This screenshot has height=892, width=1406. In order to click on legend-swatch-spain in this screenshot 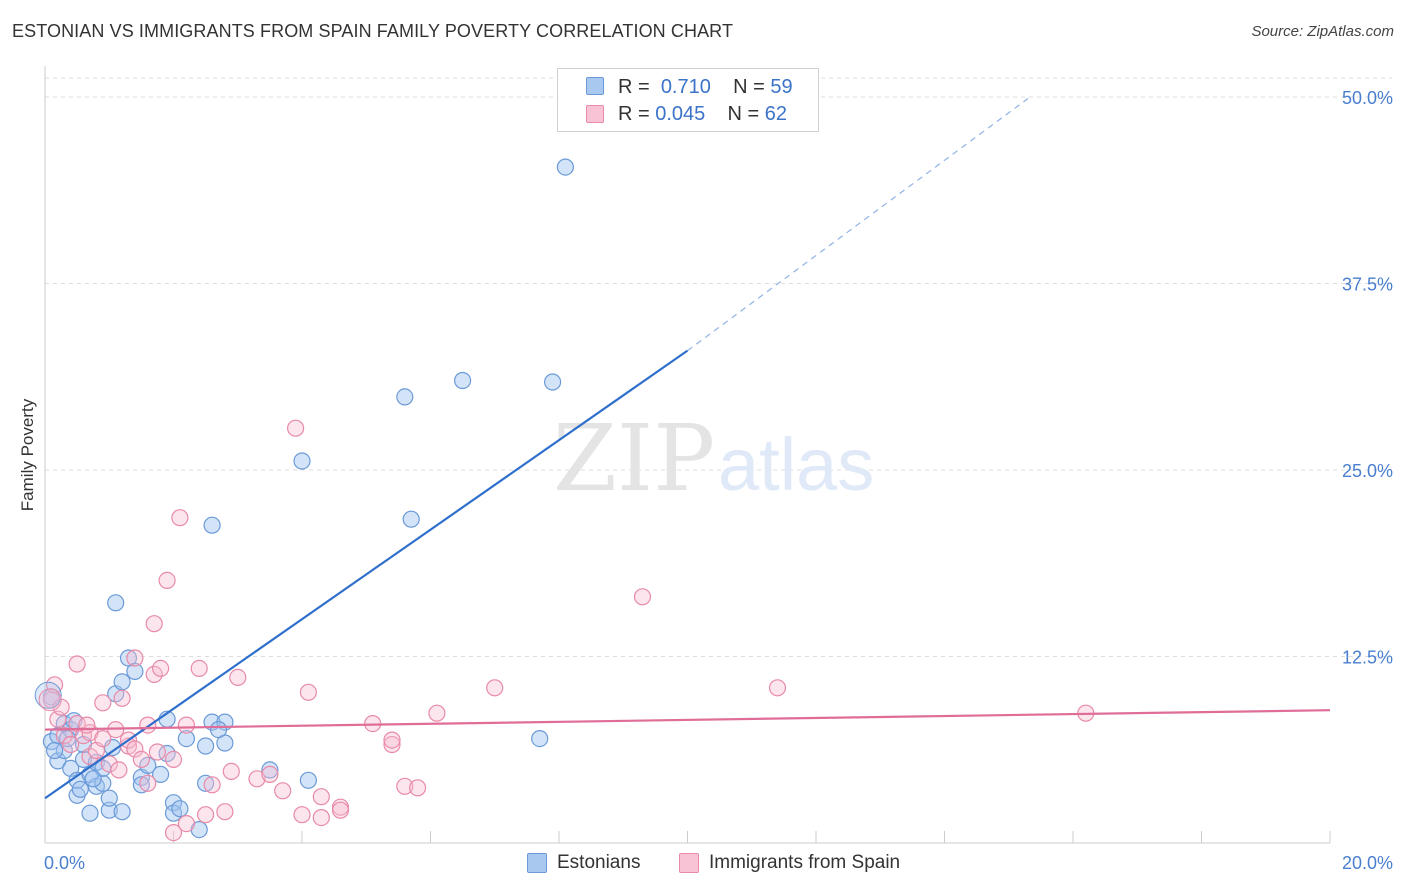, I will do `click(595, 114)`.